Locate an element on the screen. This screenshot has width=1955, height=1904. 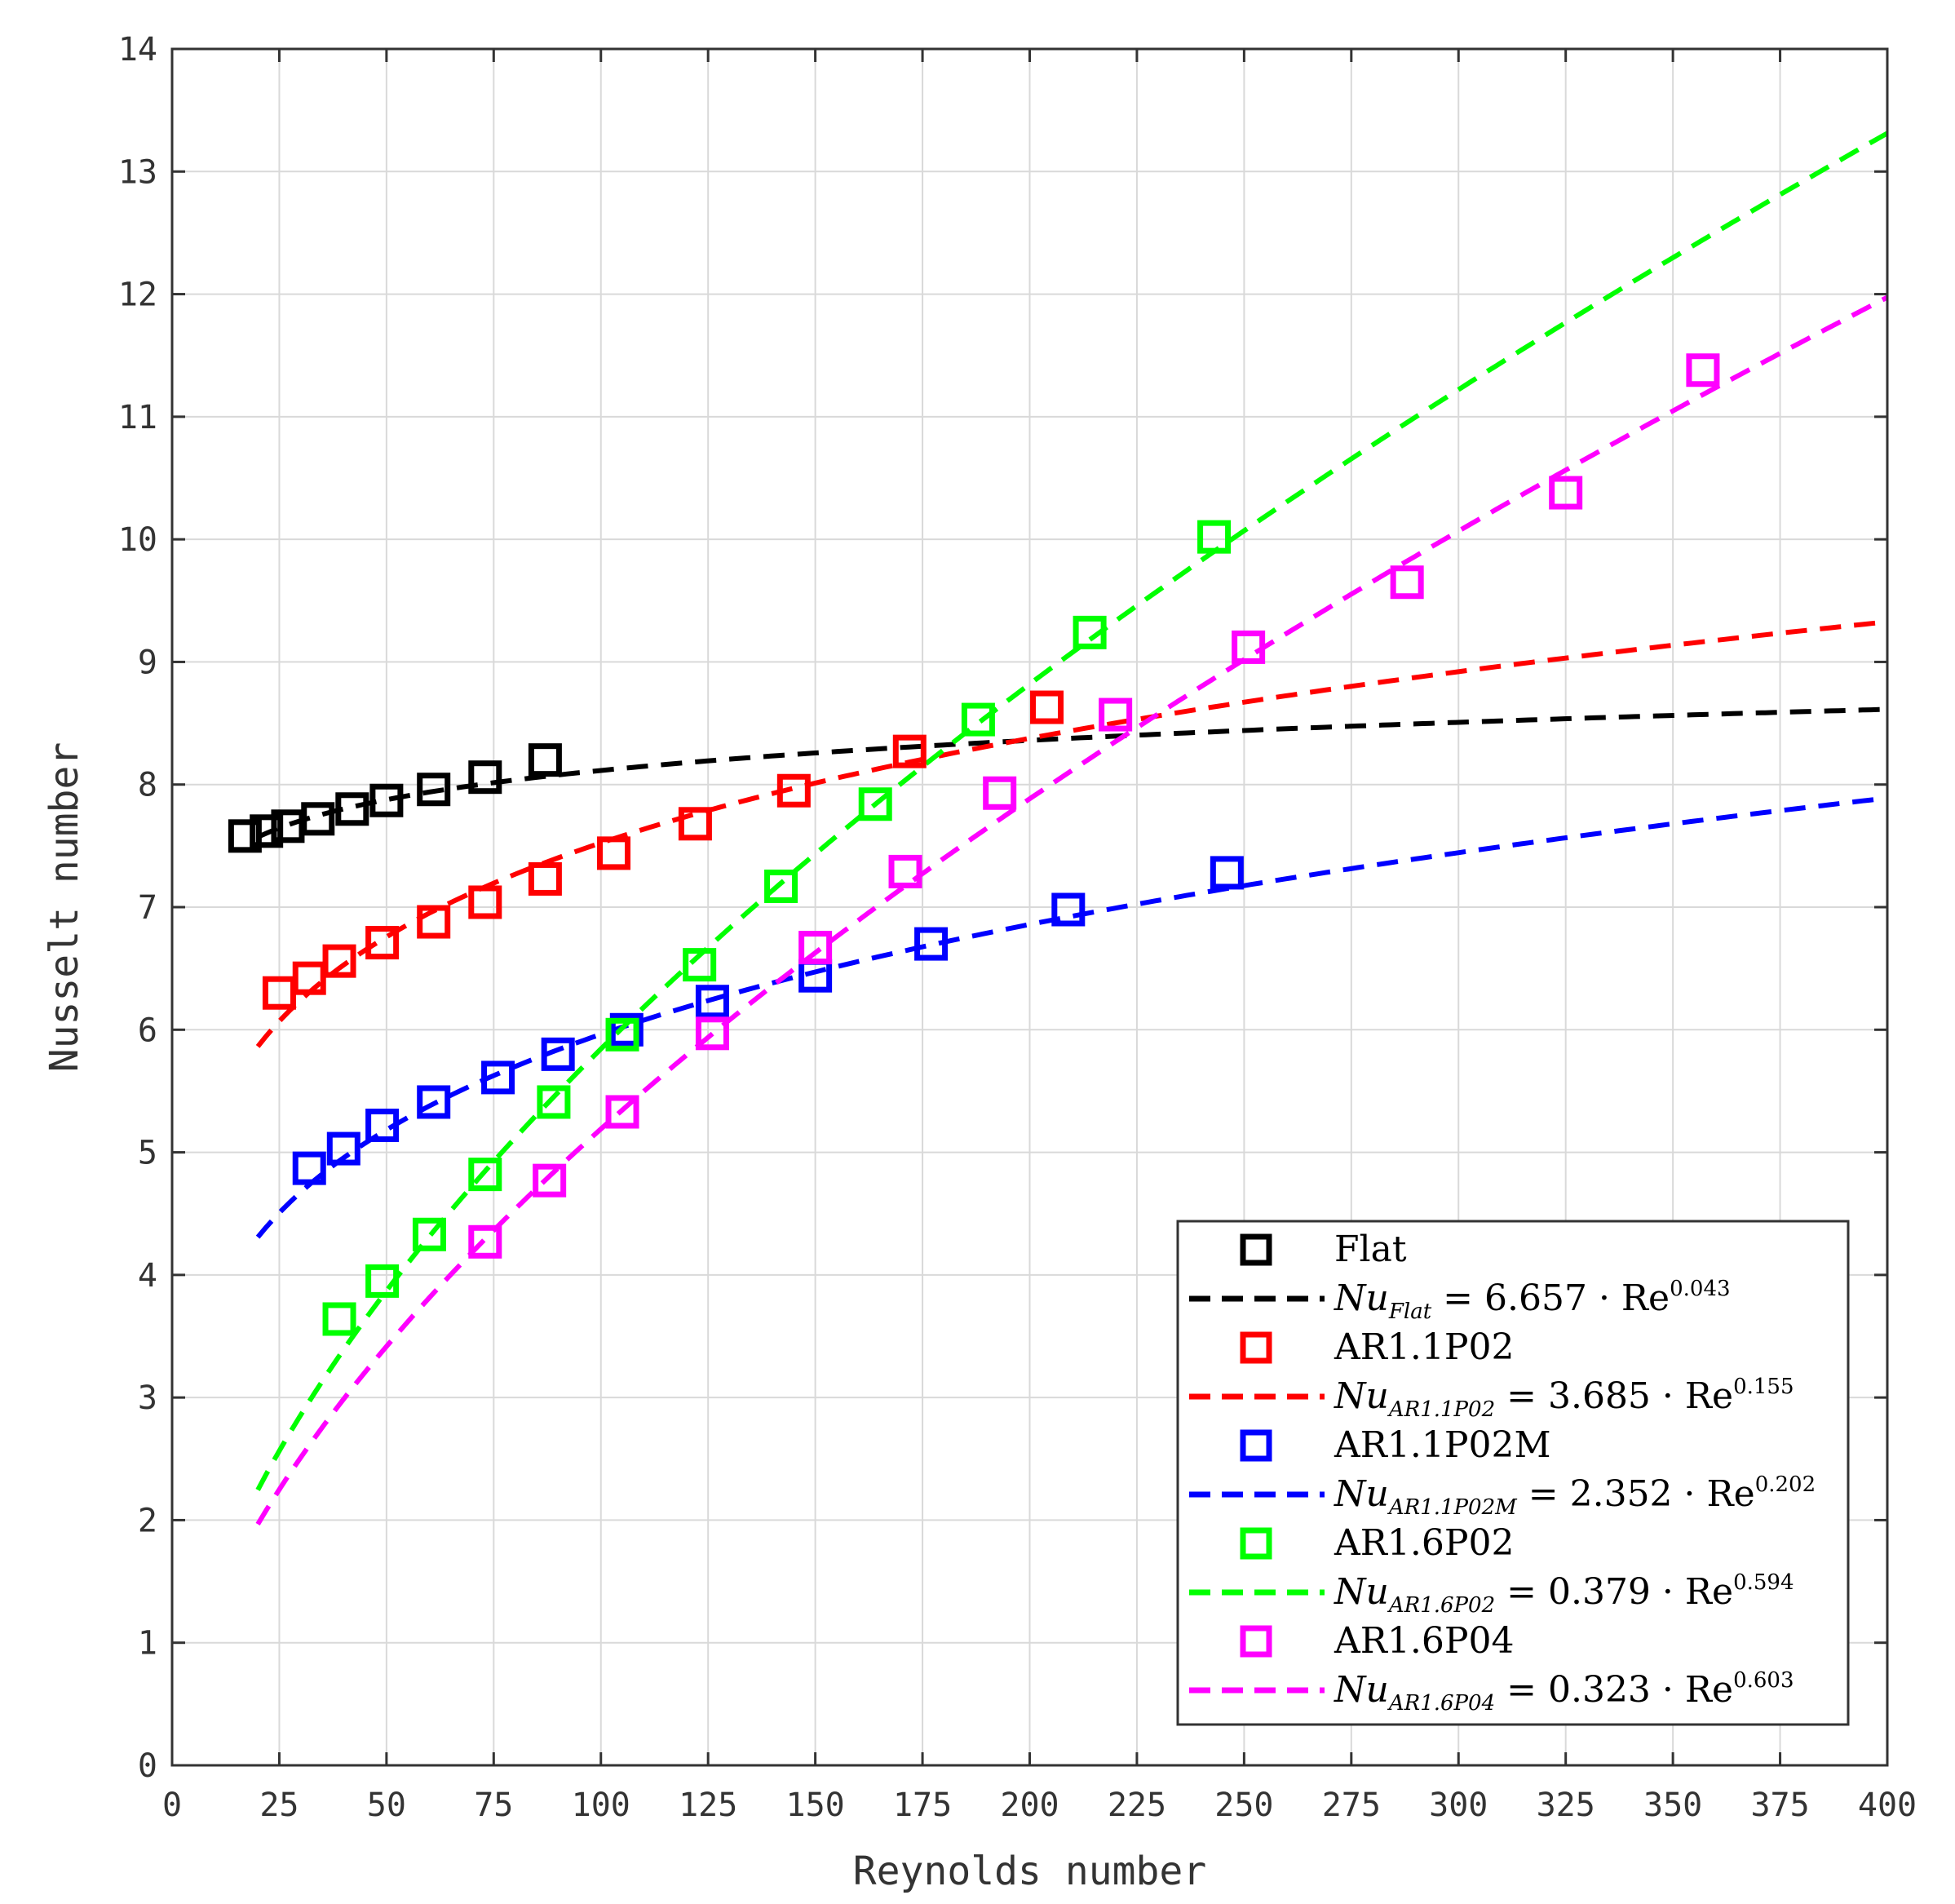
legend-fit-equation: NuFlat = 6.657 · Re0.043 is located at coordinates (1532, 1301).